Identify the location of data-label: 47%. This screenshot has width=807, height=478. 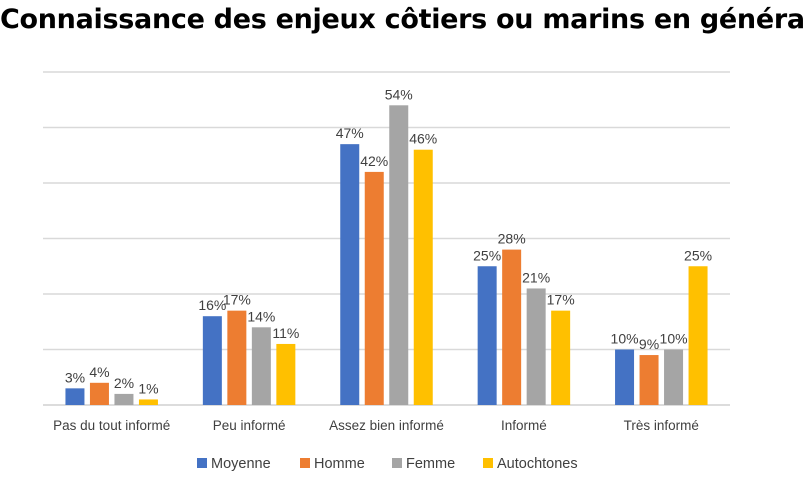
(350, 133).